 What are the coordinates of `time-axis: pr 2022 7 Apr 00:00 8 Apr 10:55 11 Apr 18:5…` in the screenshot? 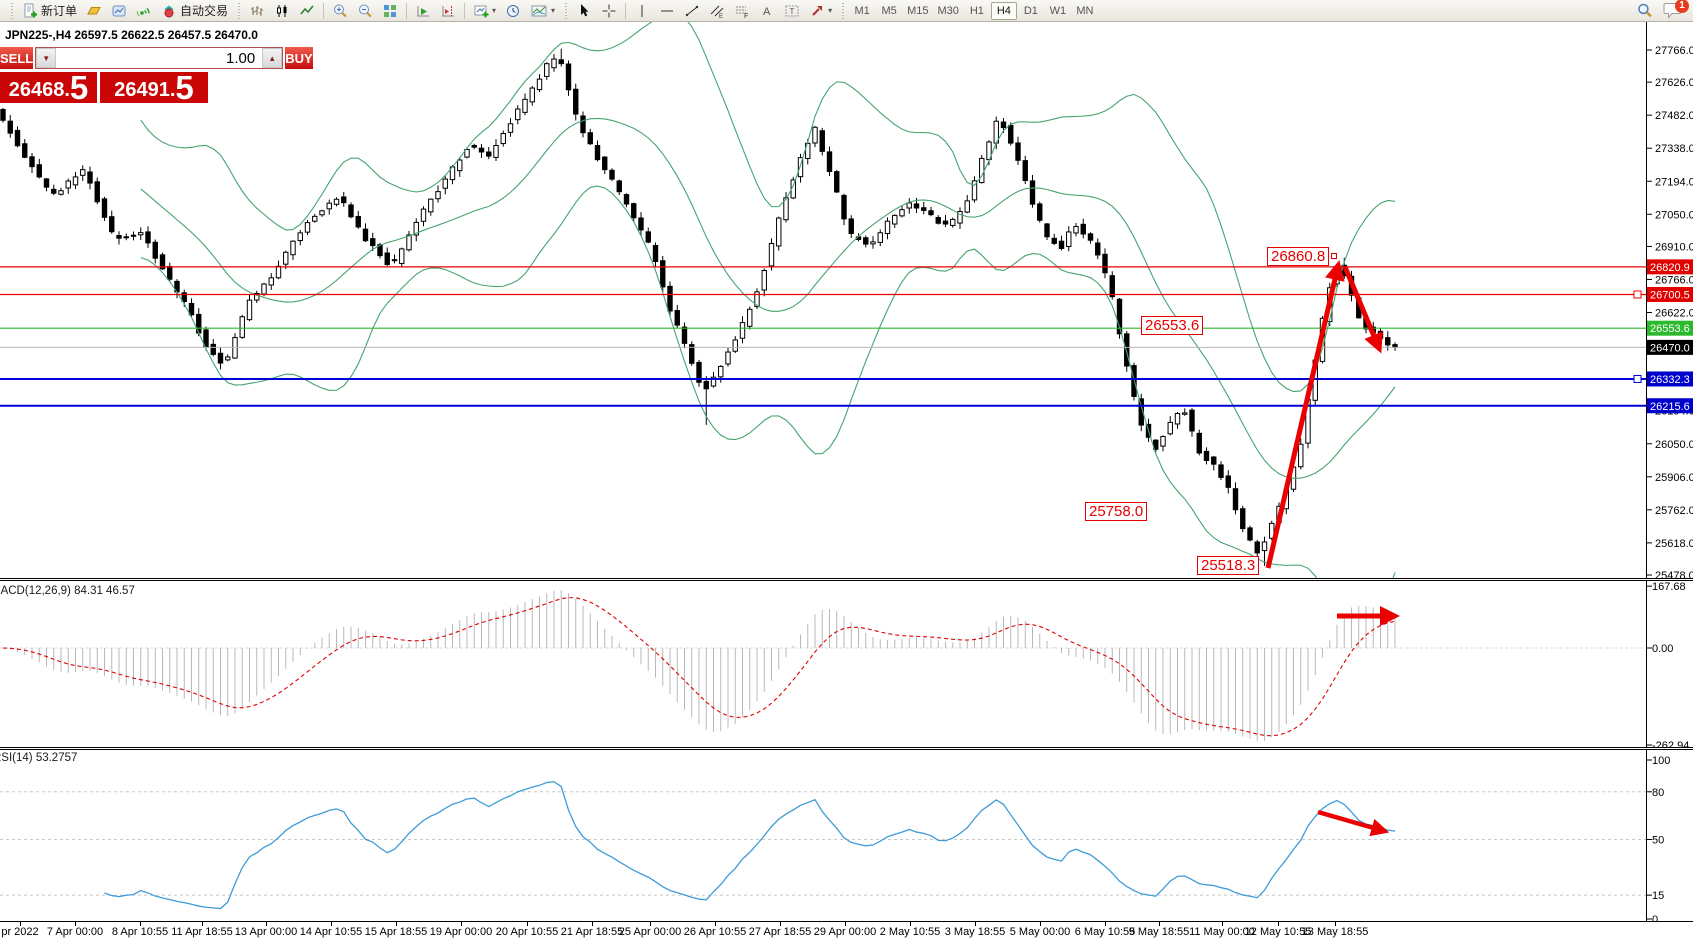 It's located at (846, 931).